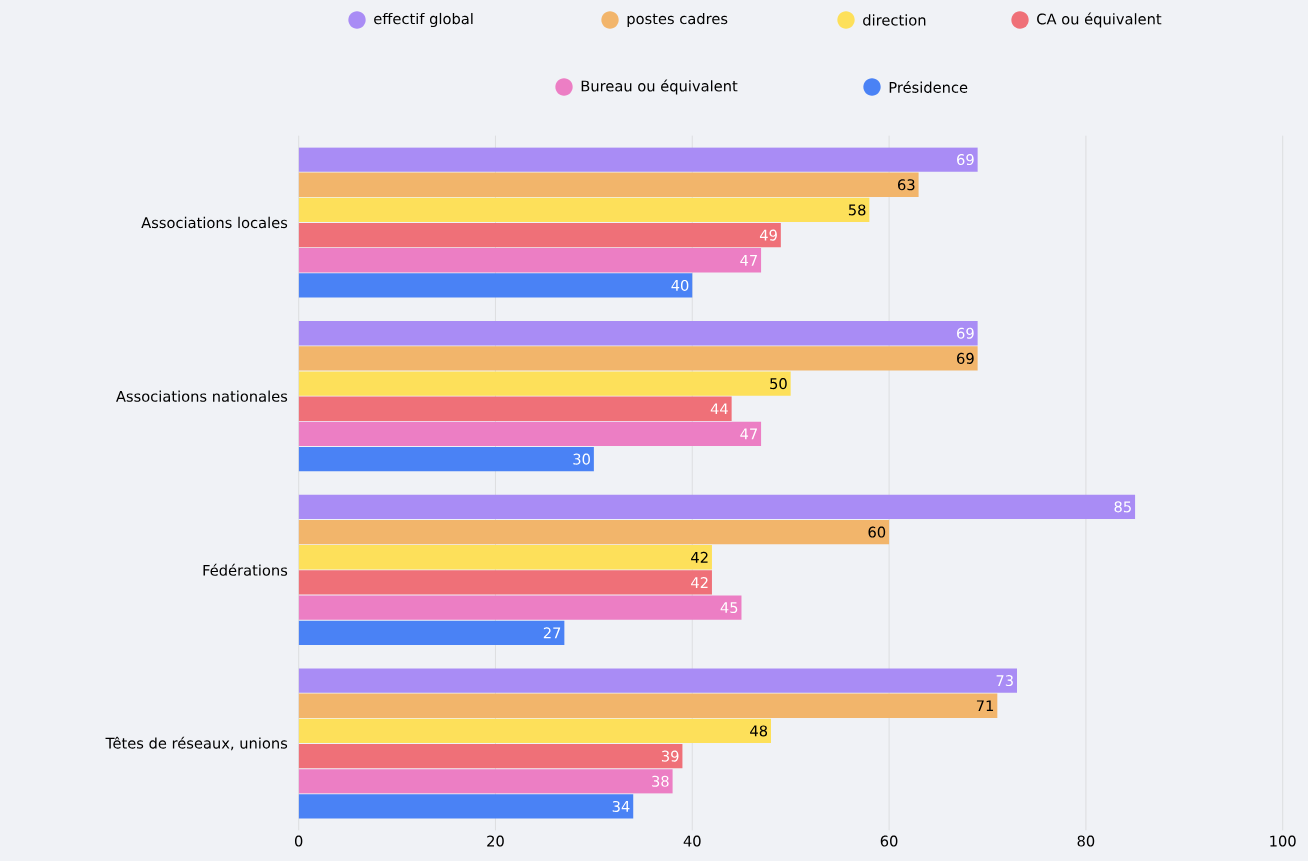 Image resolution: width=1308 pixels, height=861 pixels. What do you see at coordinates (495, 841) in the screenshot?
I see `x-tick-label: 20` at bounding box center [495, 841].